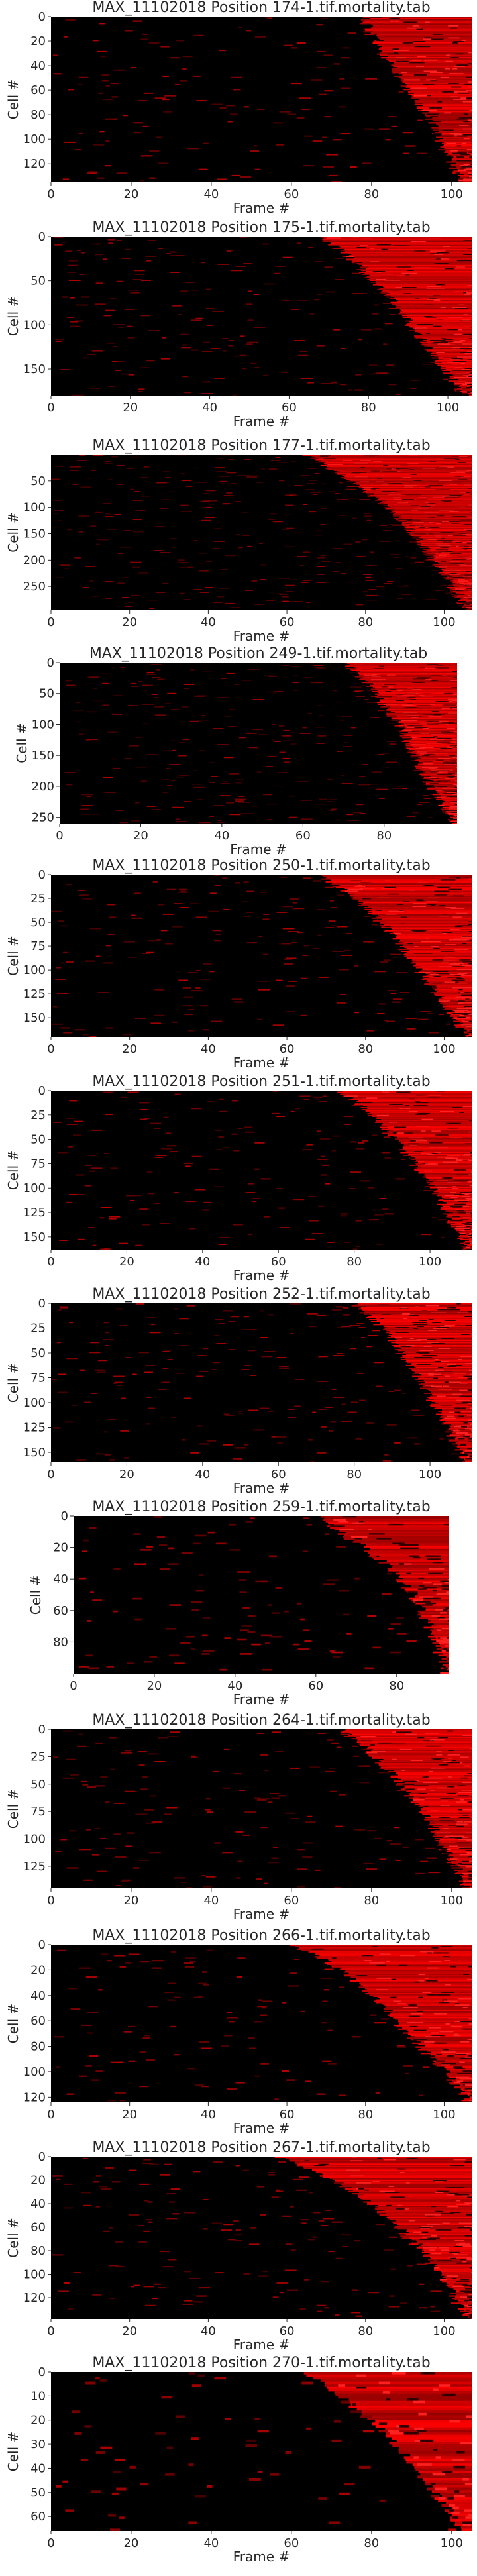 The width and height of the screenshot is (477, 2576). Describe the element at coordinates (430, 1474) in the screenshot. I see `x-tick-label: 100` at that location.